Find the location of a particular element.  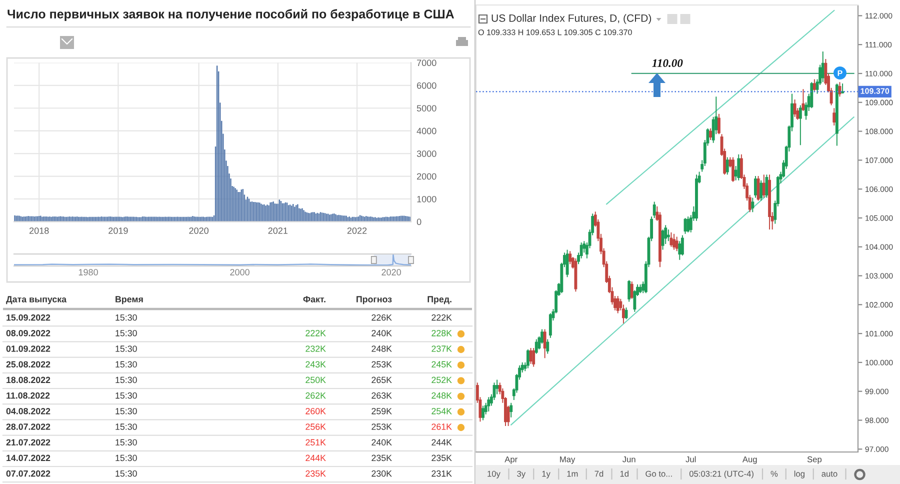

category-label: 04.08.2022 is located at coordinates (28, 411).